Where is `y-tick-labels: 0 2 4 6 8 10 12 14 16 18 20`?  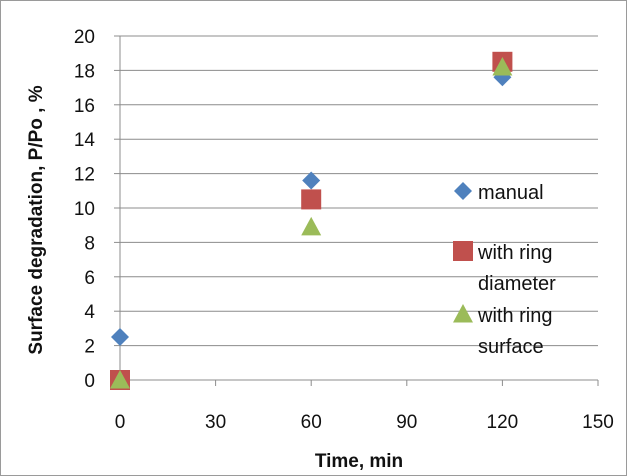 y-tick-labels: 0 2 4 6 8 10 12 14 16 18 20 is located at coordinates (85, 209).